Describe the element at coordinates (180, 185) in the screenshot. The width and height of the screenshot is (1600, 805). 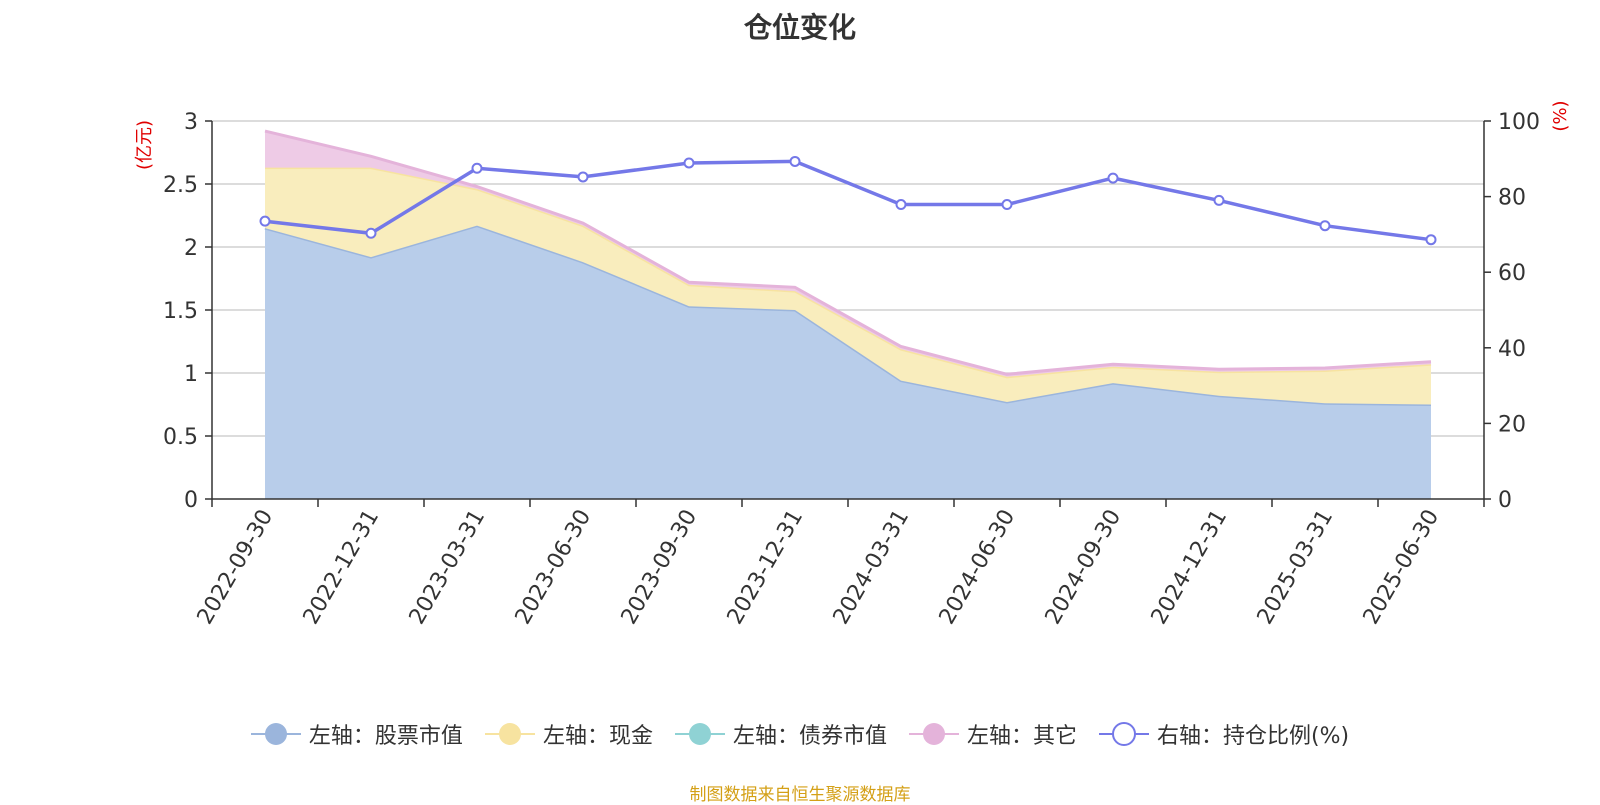
I see `left-tick-label: 2.5` at that location.